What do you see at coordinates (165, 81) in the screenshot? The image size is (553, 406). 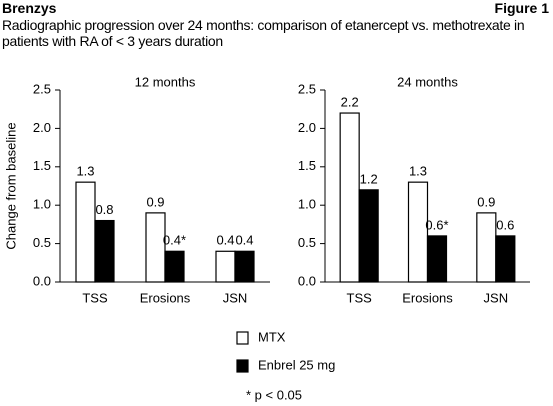 I see `panel-title: 12 months` at bounding box center [165, 81].